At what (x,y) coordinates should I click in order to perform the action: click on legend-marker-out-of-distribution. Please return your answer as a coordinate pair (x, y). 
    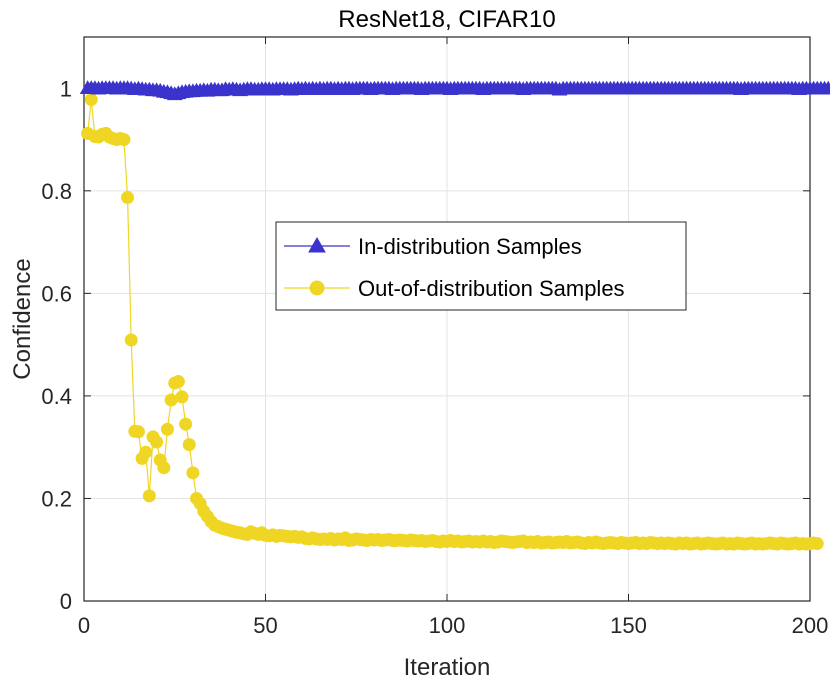
    Looking at the image, I should click on (317, 288).